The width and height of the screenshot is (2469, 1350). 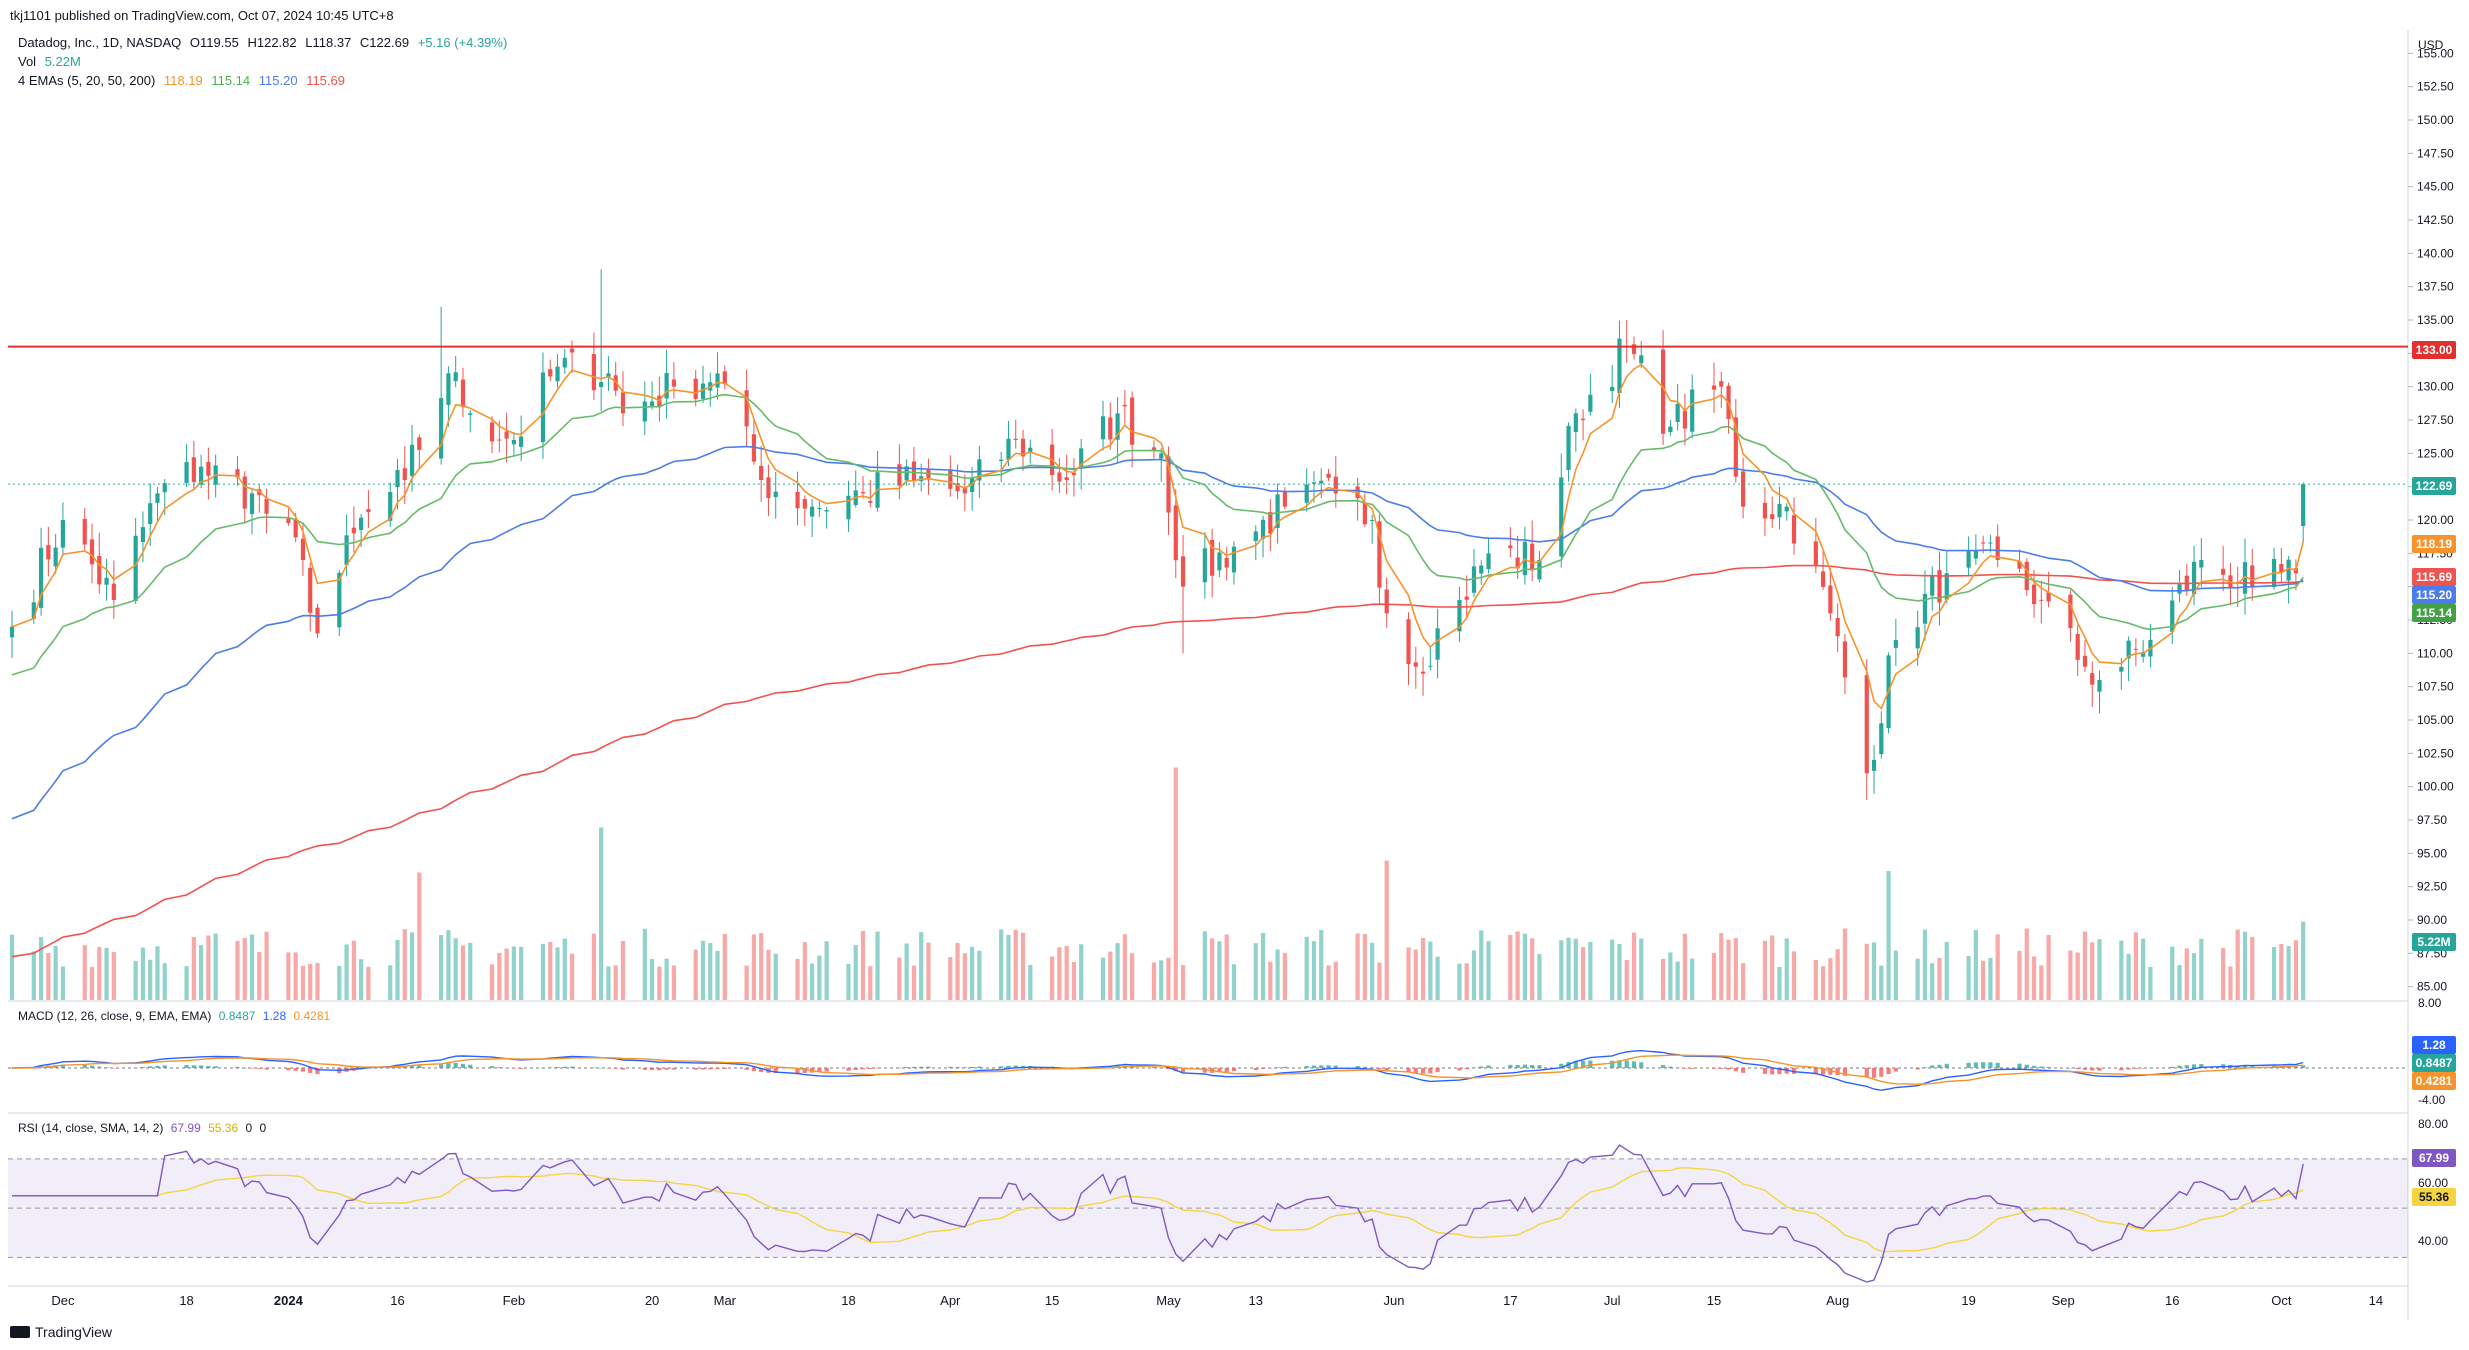 I want to click on time-tick-label: May, so click(x=1168, y=1300).